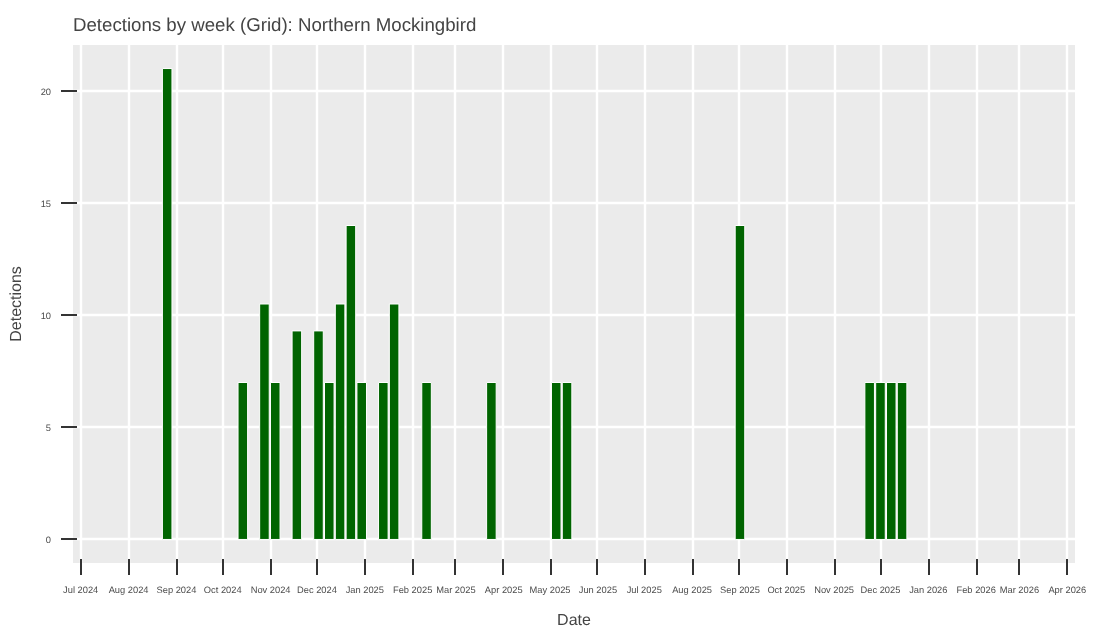 This screenshot has width=1106, height=634. Describe the element at coordinates (574, 620) in the screenshot. I see `x-axis-title: Date` at that location.